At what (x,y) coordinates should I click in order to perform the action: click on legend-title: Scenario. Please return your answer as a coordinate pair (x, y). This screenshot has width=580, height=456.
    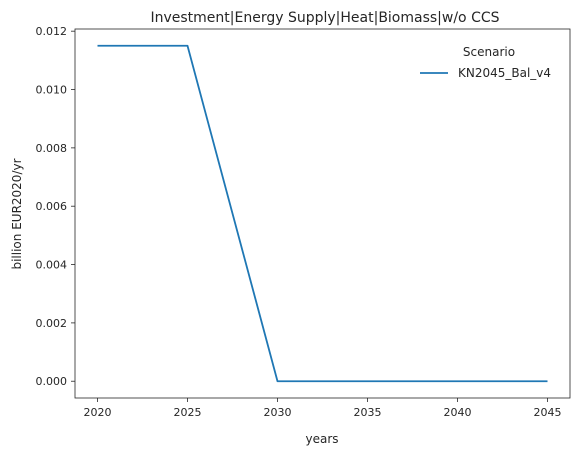
    Looking at the image, I should click on (489, 52).